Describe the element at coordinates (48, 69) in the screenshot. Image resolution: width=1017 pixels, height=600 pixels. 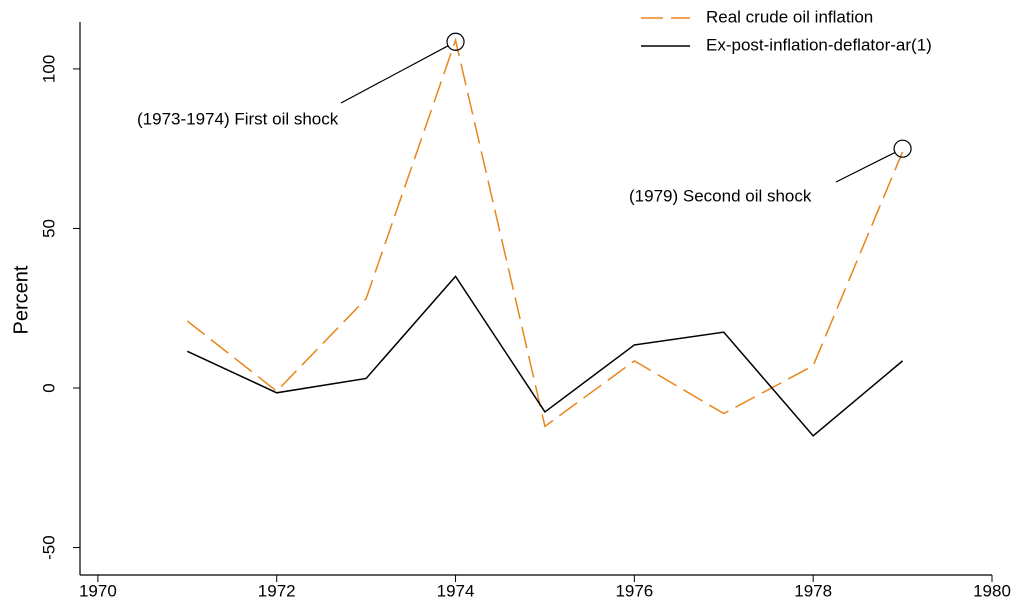
I see `y-tick-label: 100` at that location.